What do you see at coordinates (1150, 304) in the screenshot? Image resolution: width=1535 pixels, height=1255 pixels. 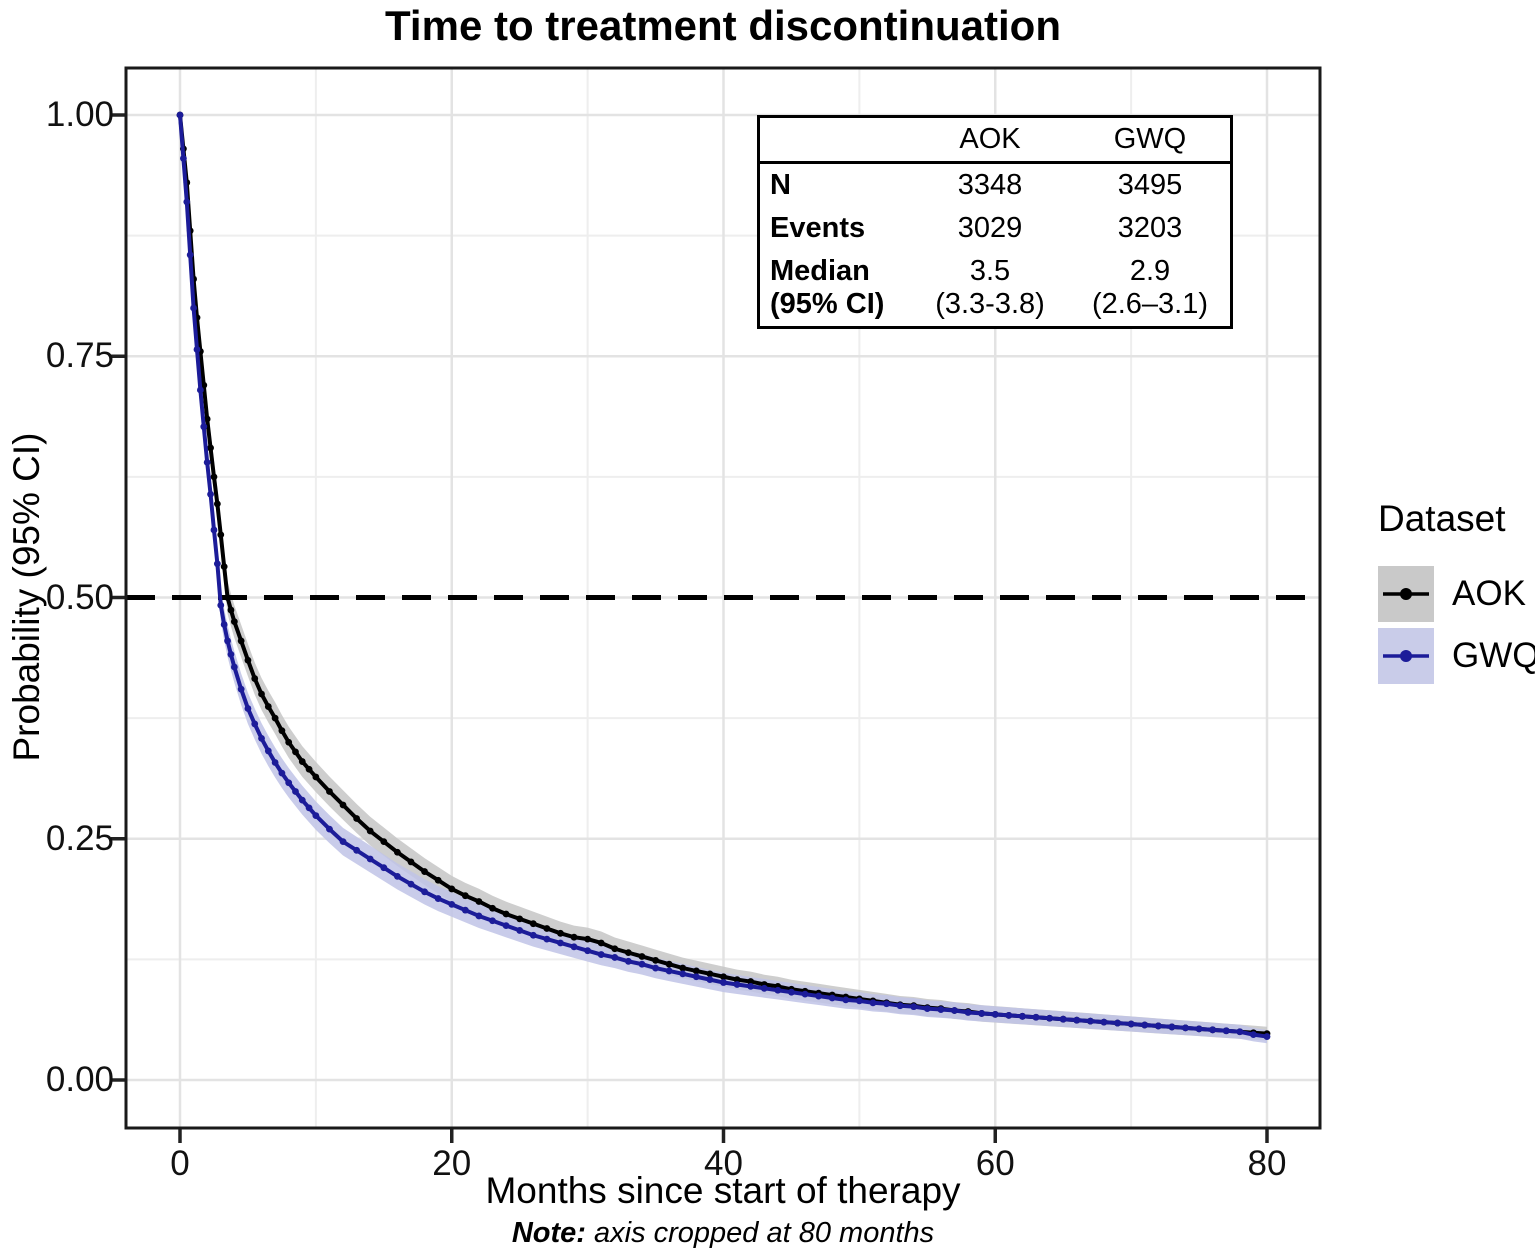 I see `stats-median-gwq-ci: (2.6–3.1)` at bounding box center [1150, 304].